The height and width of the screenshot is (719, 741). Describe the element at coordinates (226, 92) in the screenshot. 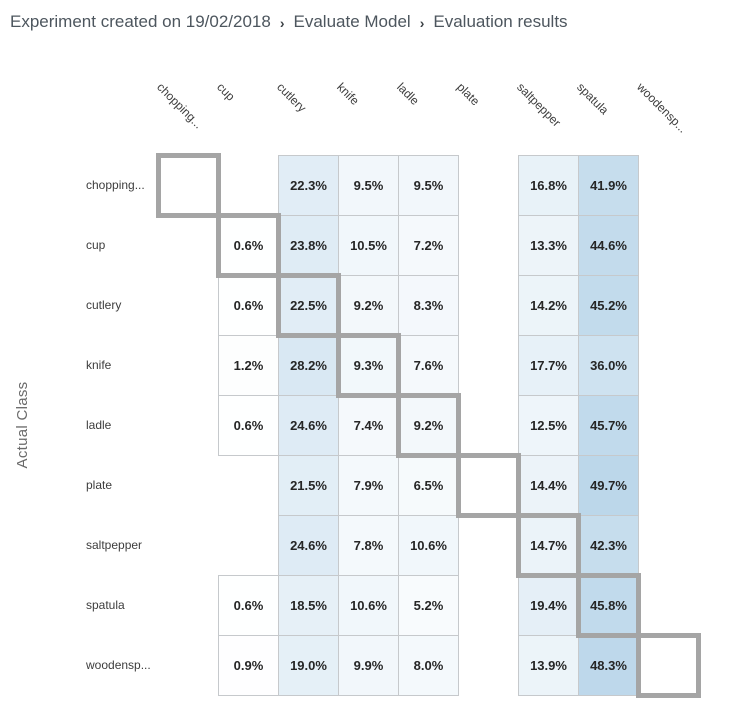

I see `col-header-cup: cup` at that location.